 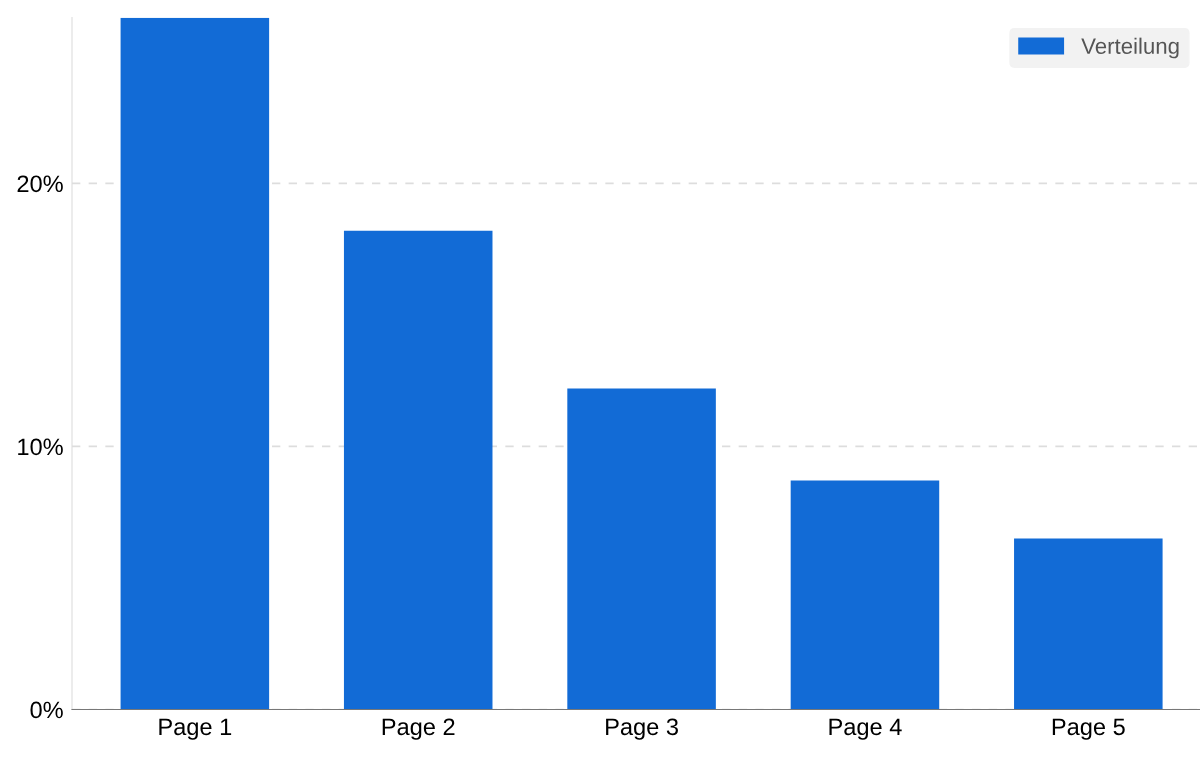 I want to click on y-tick-label: 0%, so click(x=46, y=710).